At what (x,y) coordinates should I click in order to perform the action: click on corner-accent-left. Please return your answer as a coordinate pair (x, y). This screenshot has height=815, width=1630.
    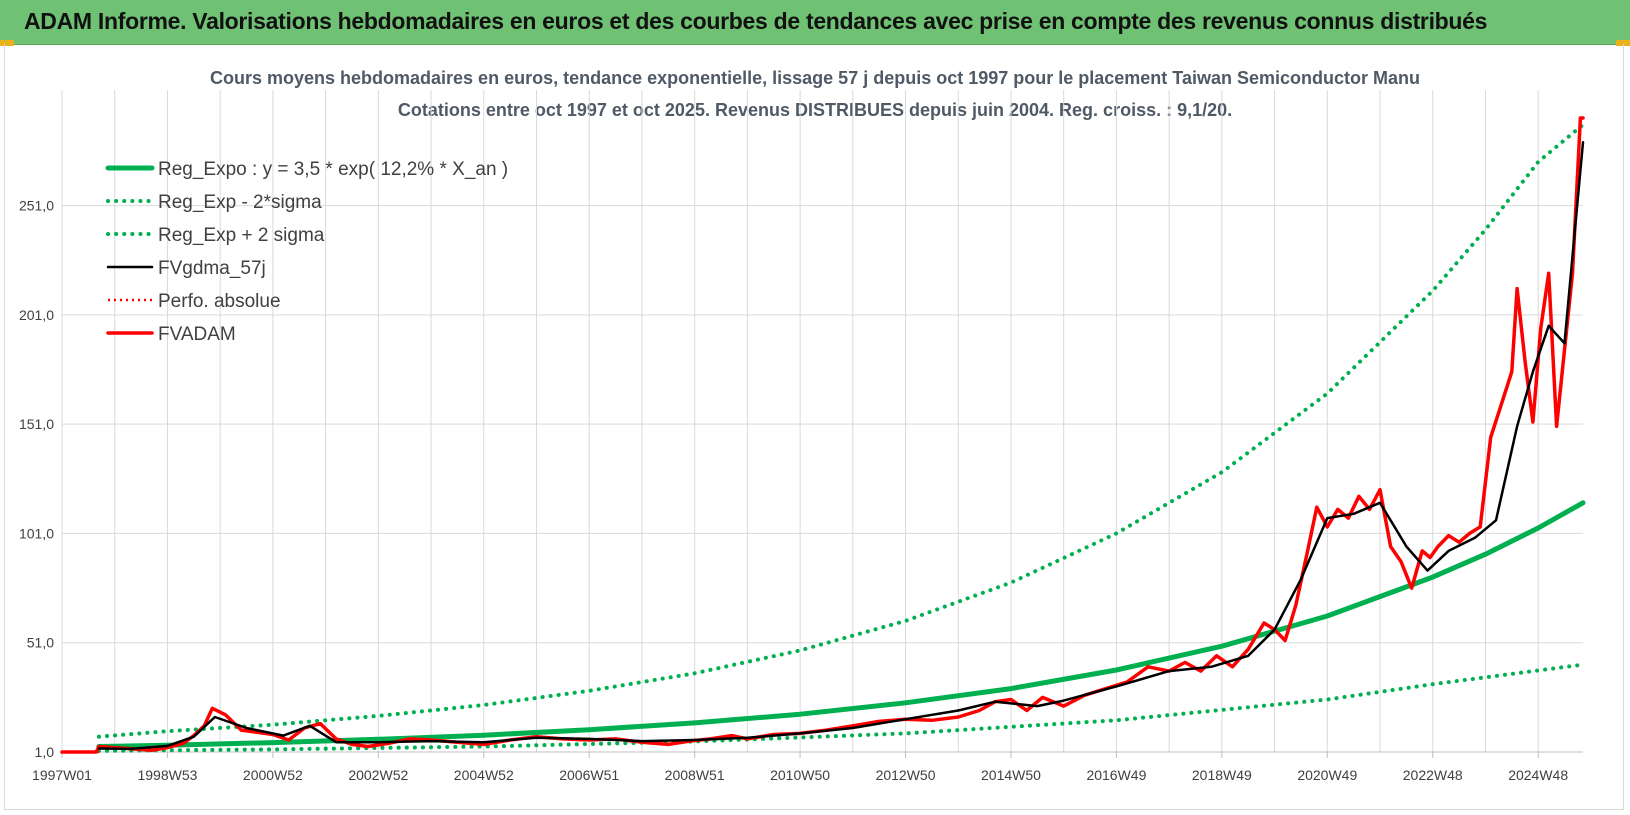
    Looking at the image, I should click on (7, 43).